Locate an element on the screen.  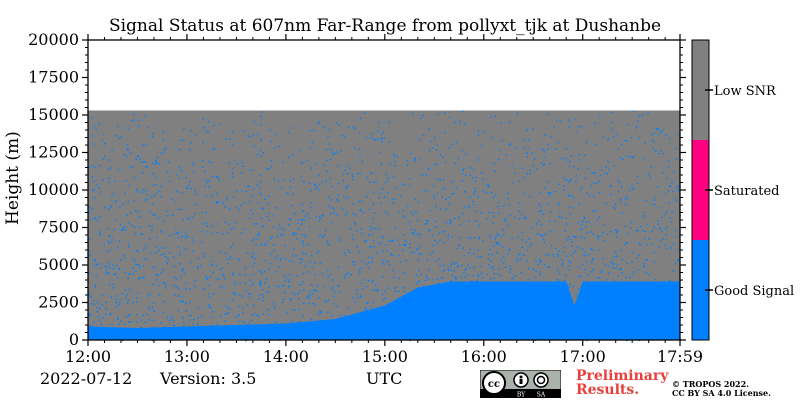
x-axis-label: UTC is located at coordinates (384, 378).